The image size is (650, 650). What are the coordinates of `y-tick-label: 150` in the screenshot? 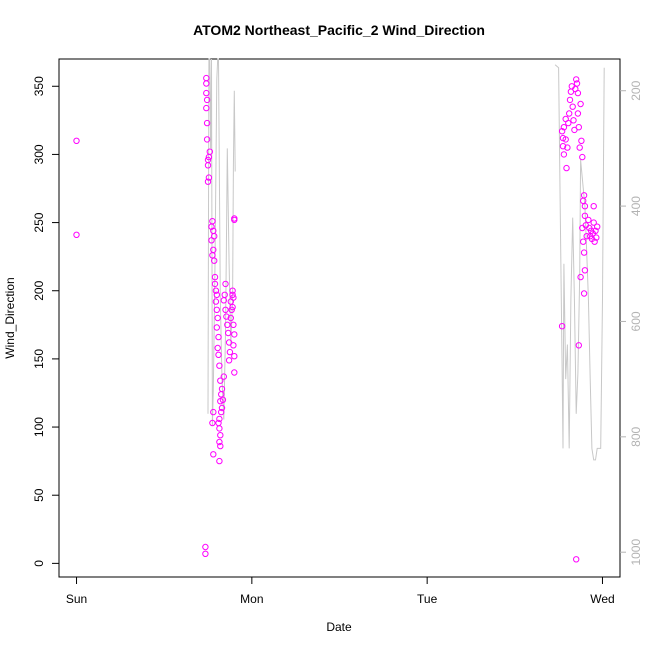 It's located at (39, 359).